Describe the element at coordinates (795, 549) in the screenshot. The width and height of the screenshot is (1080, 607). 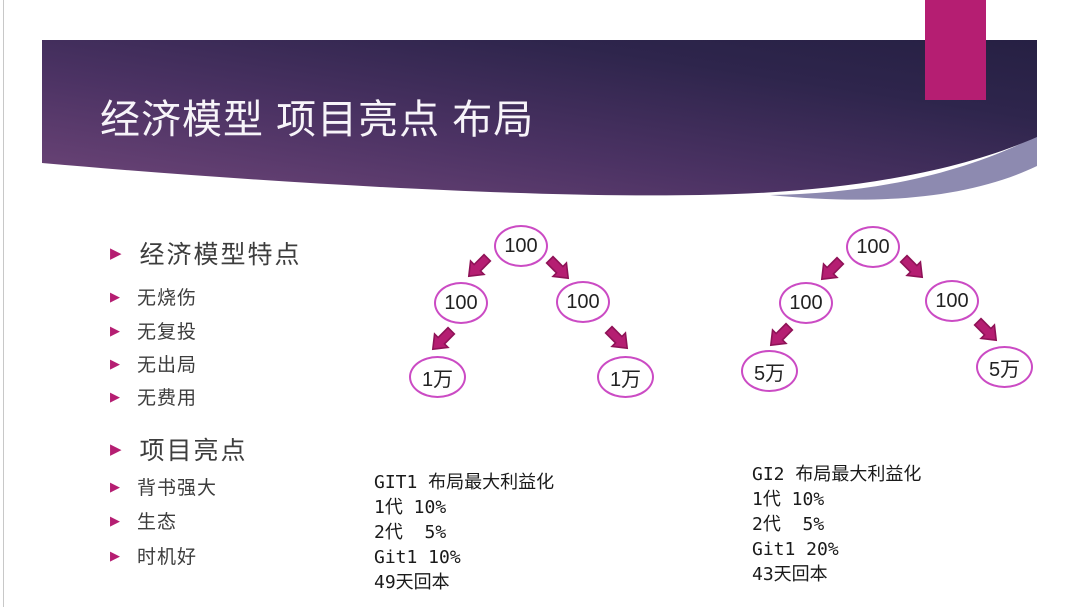
I see `caption-line: Git1 20%` at that location.